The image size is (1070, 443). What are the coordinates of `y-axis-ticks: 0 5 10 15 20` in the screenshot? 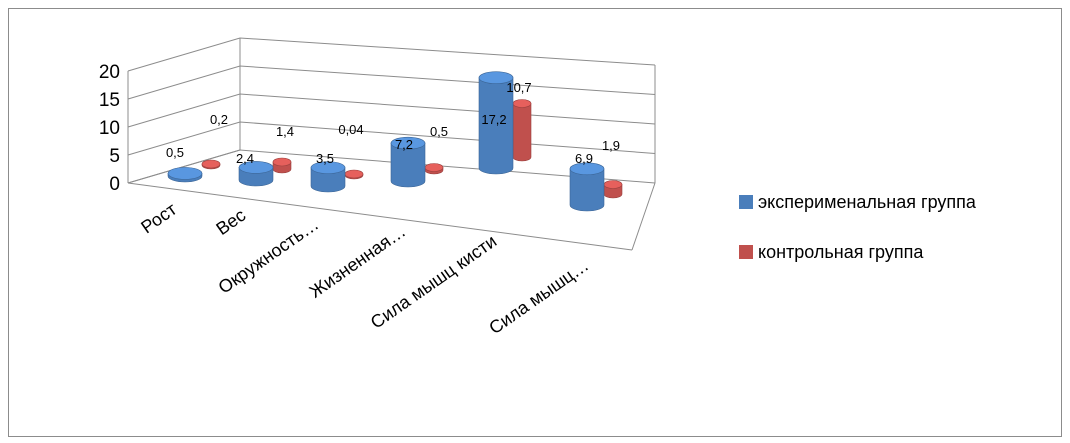 It's located at (109, 128).